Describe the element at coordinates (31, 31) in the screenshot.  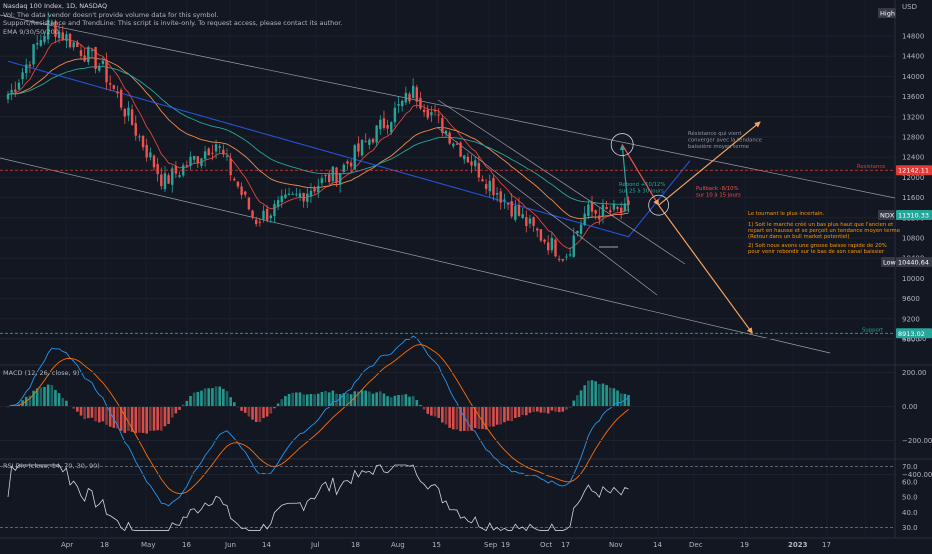
I see `ema-label: EMA 9/30/50/200` at that location.